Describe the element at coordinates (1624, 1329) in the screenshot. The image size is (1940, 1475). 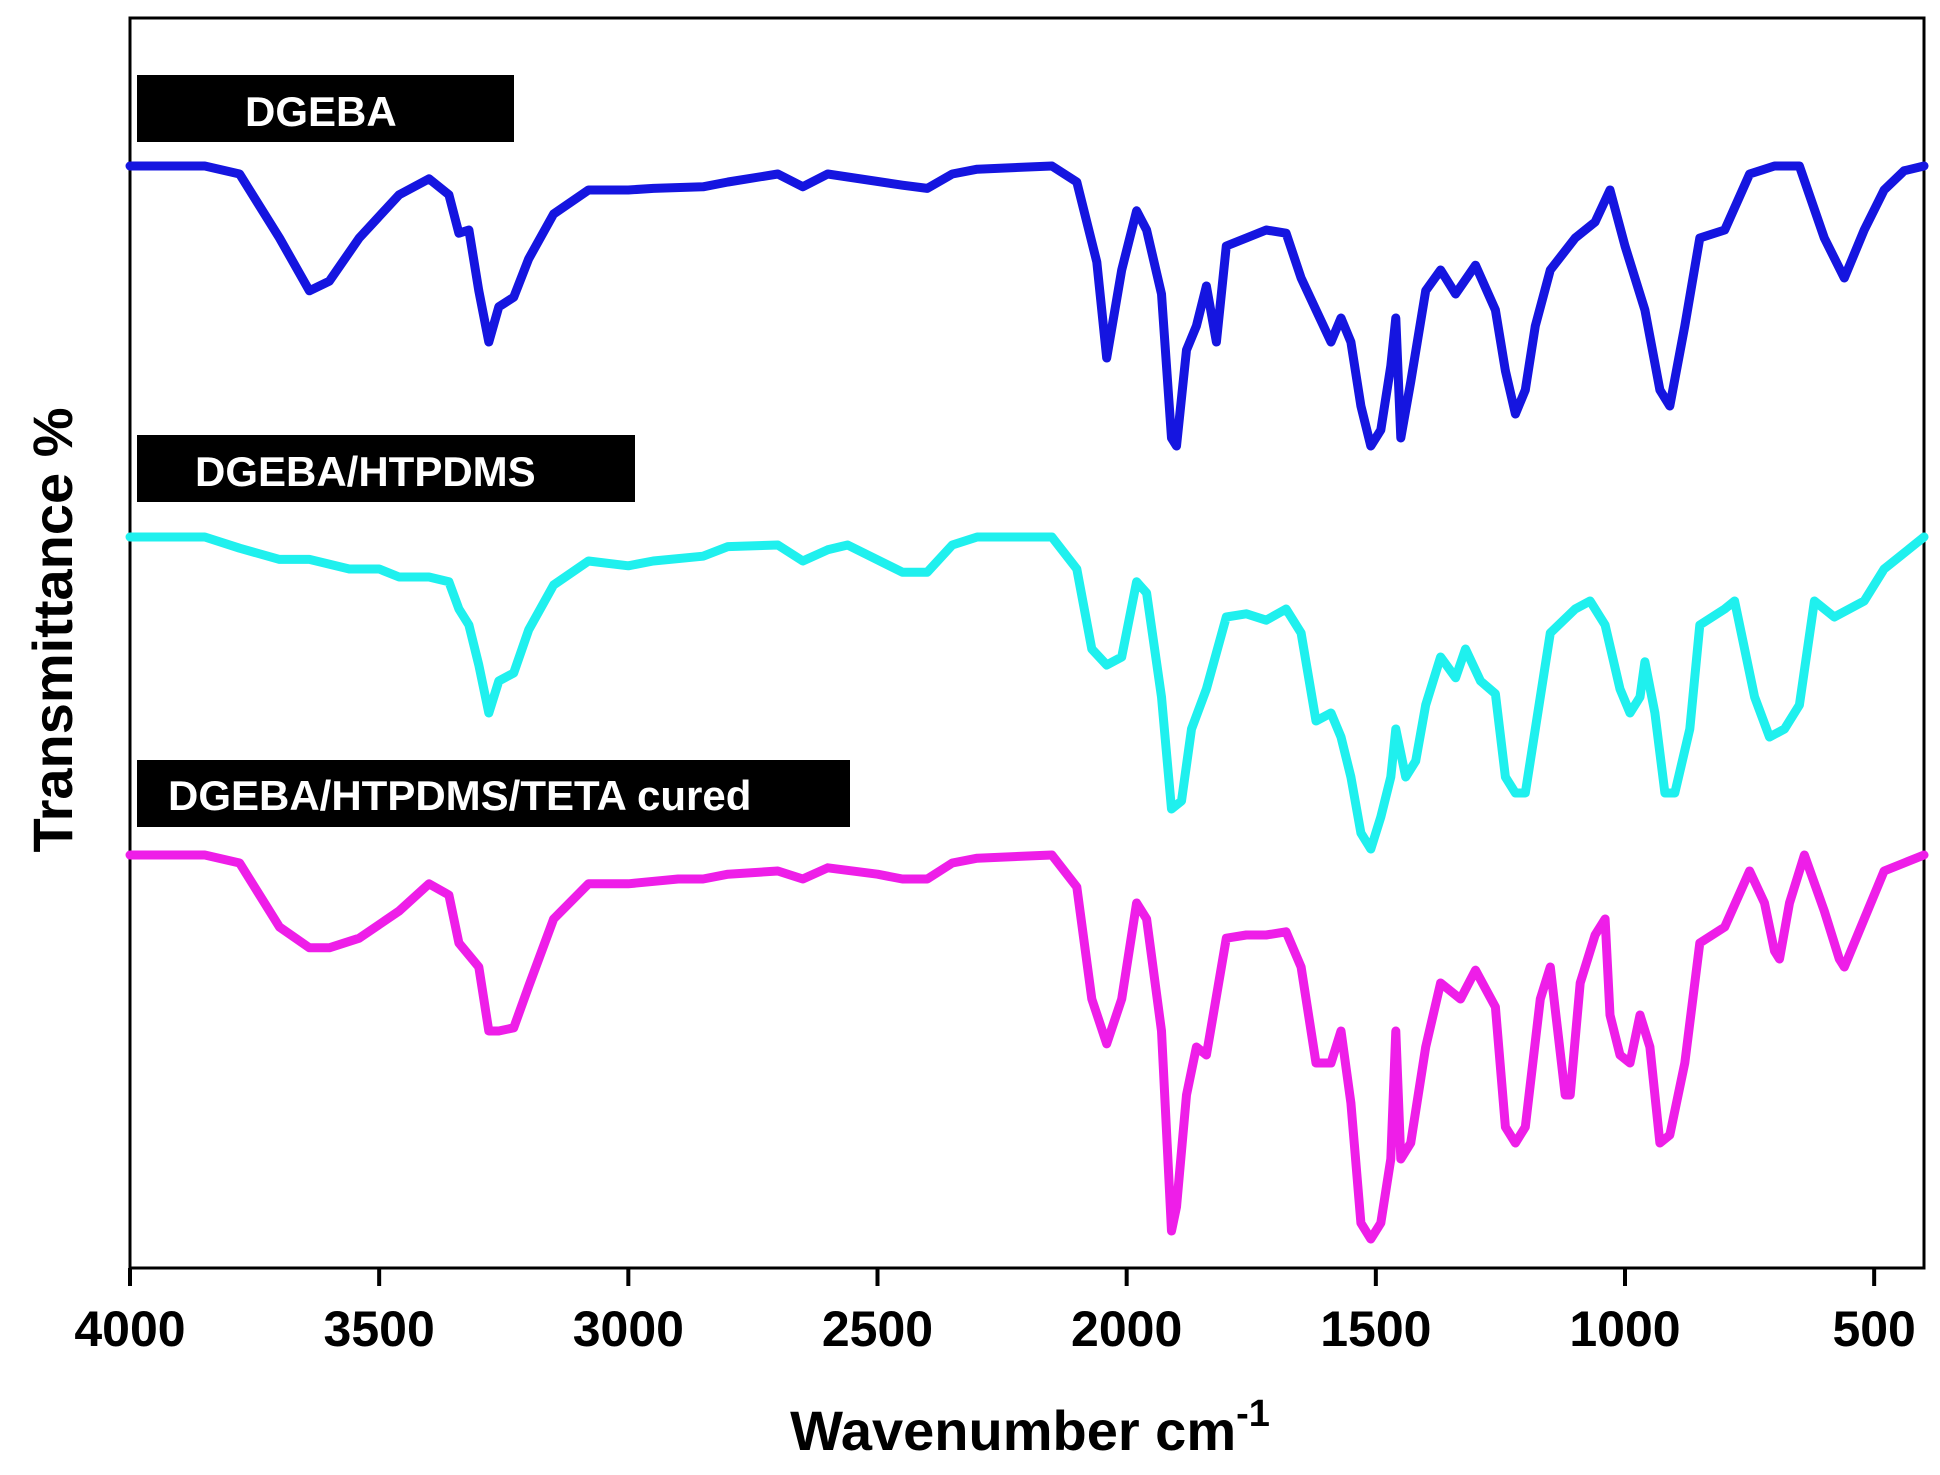
I see `x-tick-label-1000: 1000` at that location.